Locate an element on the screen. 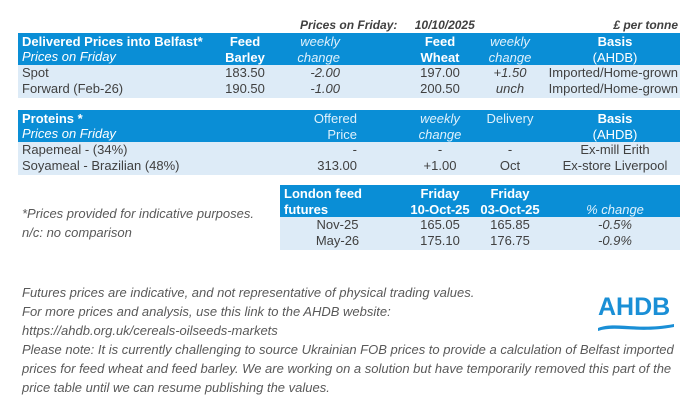 The image size is (698, 406). col-feed-wheat: Feed Wheat is located at coordinates (440, 49).